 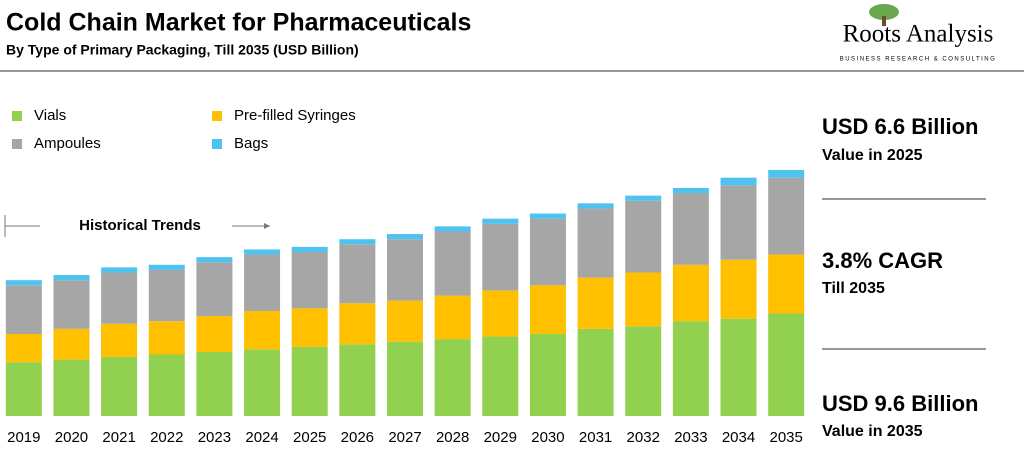 What do you see at coordinates (547, 437) in the screenshot?
I see `x-tick-label: 2030` at bounding box center [547, 437].